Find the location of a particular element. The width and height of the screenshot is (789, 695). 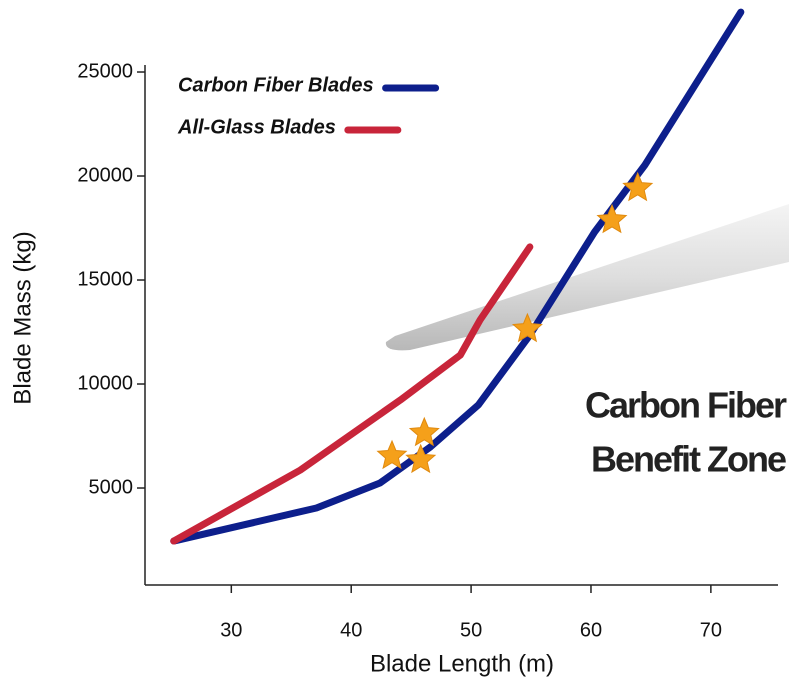

y-tick-label: 15000 is located at coordinates (105, 279).